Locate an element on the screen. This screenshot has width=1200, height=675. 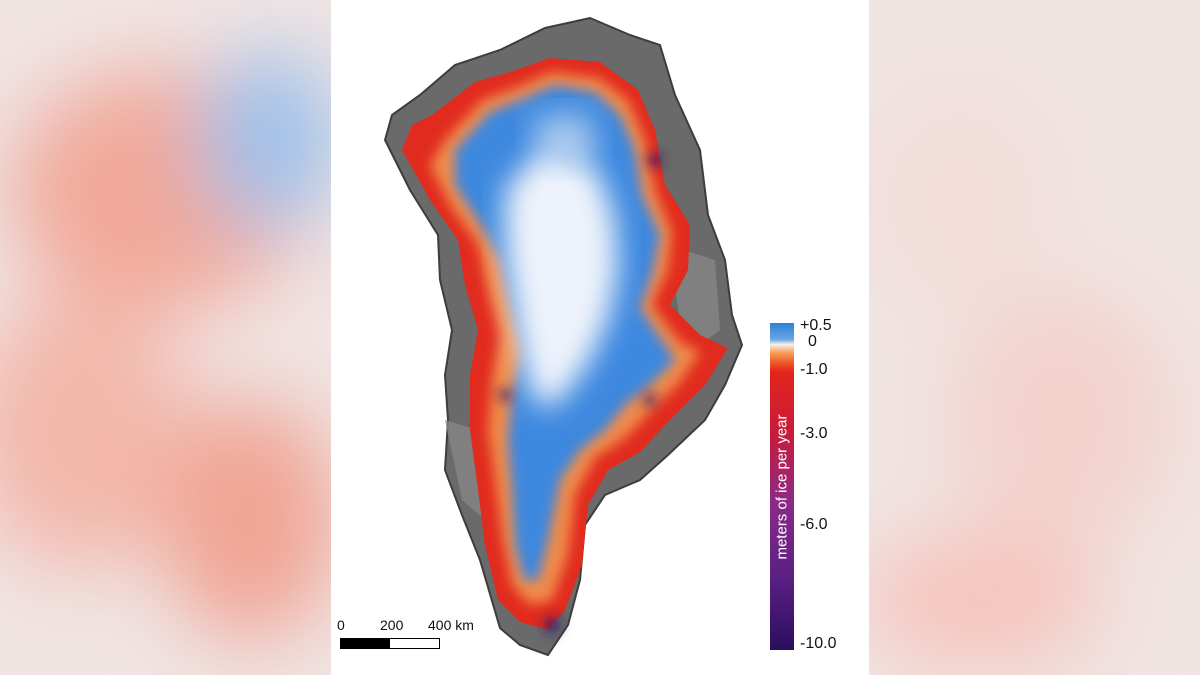
colorbar is located at coordinates (782, 486).